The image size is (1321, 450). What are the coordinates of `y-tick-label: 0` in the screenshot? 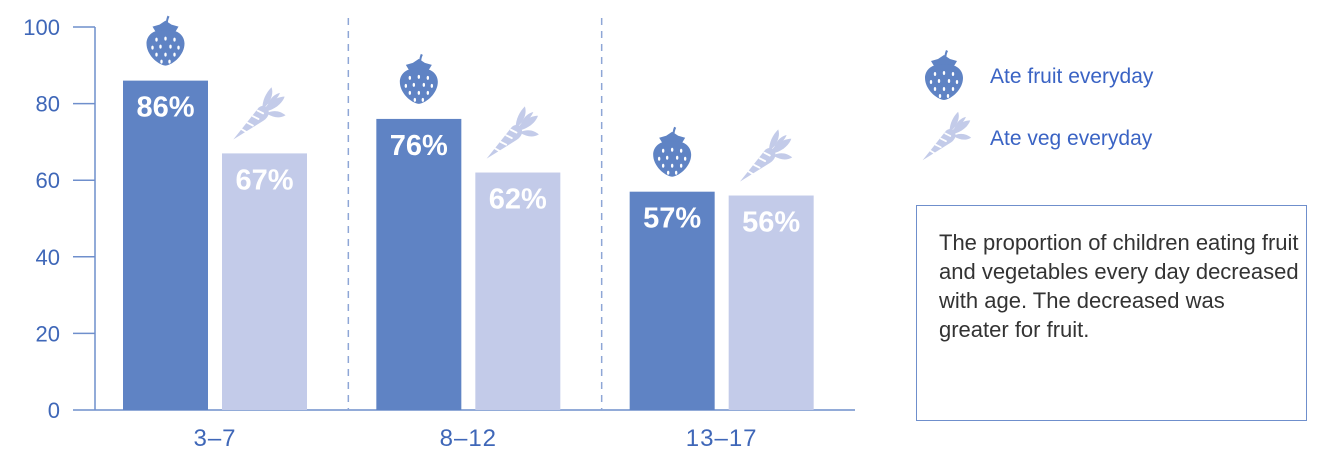 It's located at (54, 410).